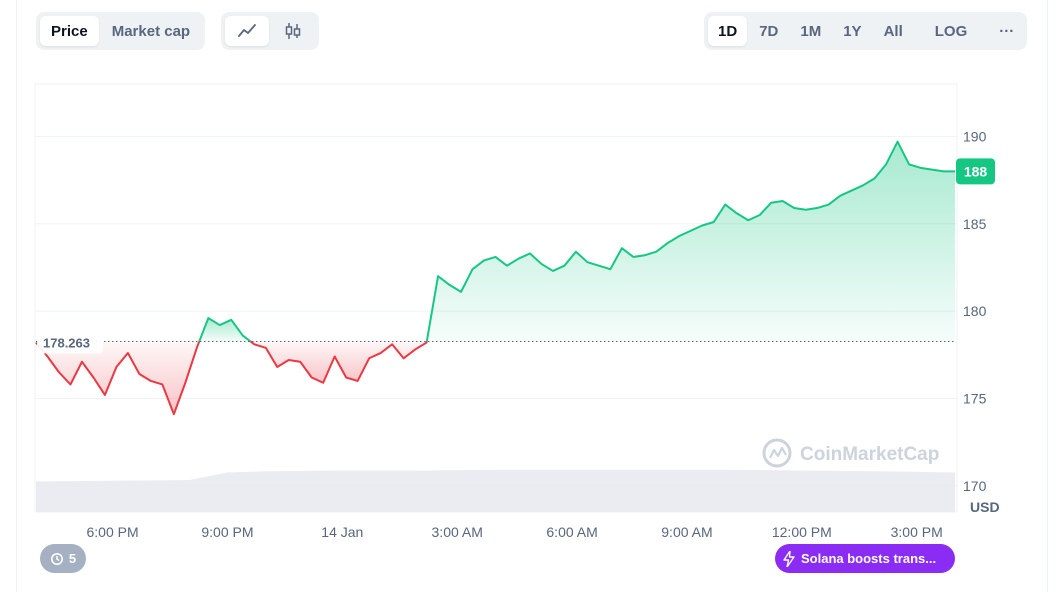  I want to click on price-line-up, so click(225, 330).